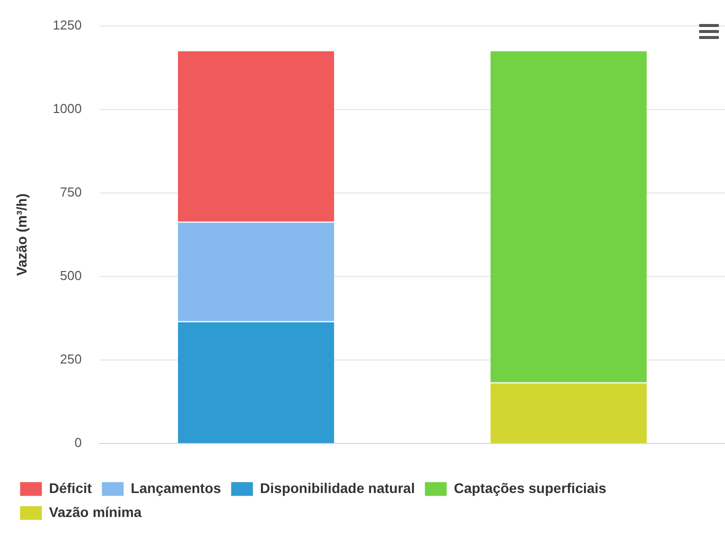  Describe the element at coordinates (70, 488) in the screenshot. I see `legend-label: Déficit` at that location.